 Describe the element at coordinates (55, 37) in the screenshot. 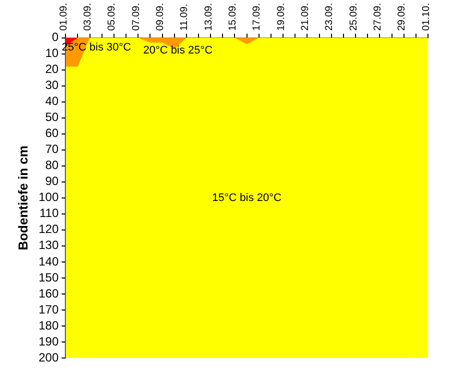

I see `y-tick-label: 0` at that location.